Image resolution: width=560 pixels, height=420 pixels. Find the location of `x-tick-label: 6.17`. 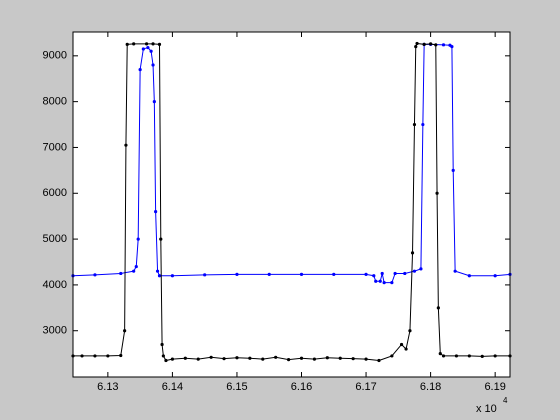

x-tick-label: 6.17 is located at coordinates (365, 387).